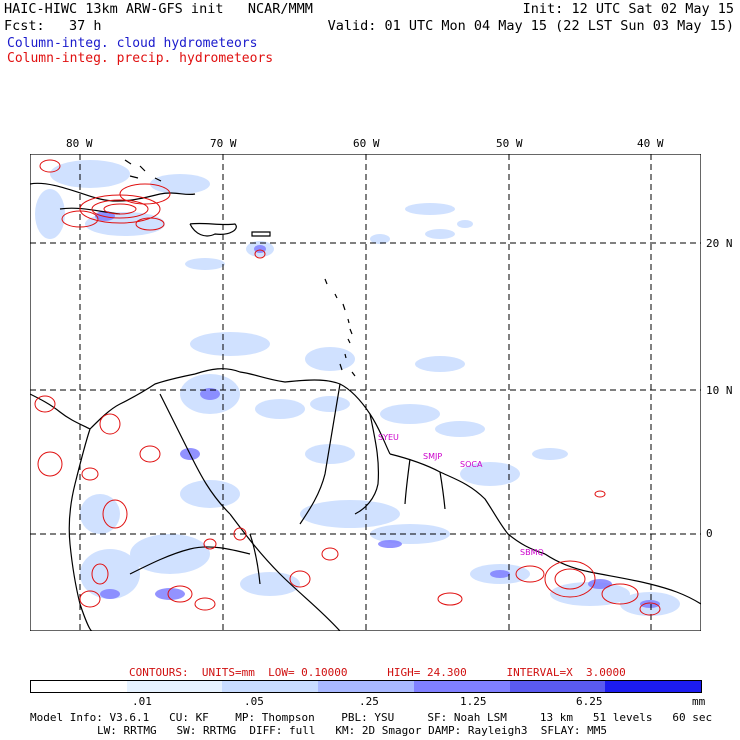 Image resolution: width=740 pixels, height=740 pixels. Describe the element at coordinates (79, 143) in the screenshot. I see `lon-label-80w: 80 W` at that location.